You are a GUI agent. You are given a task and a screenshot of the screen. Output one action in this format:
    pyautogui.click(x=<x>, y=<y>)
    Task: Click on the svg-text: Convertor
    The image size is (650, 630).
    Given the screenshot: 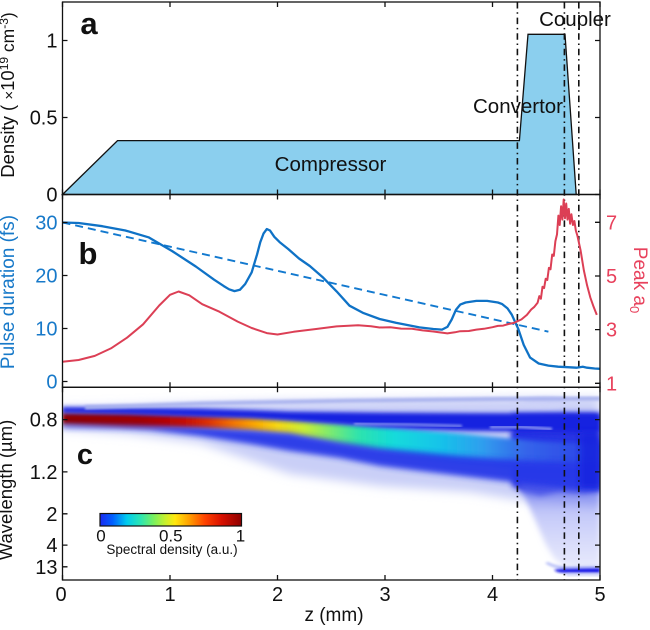 What is the action you would take?
    pyautogui.click(x=518, y=106)
    